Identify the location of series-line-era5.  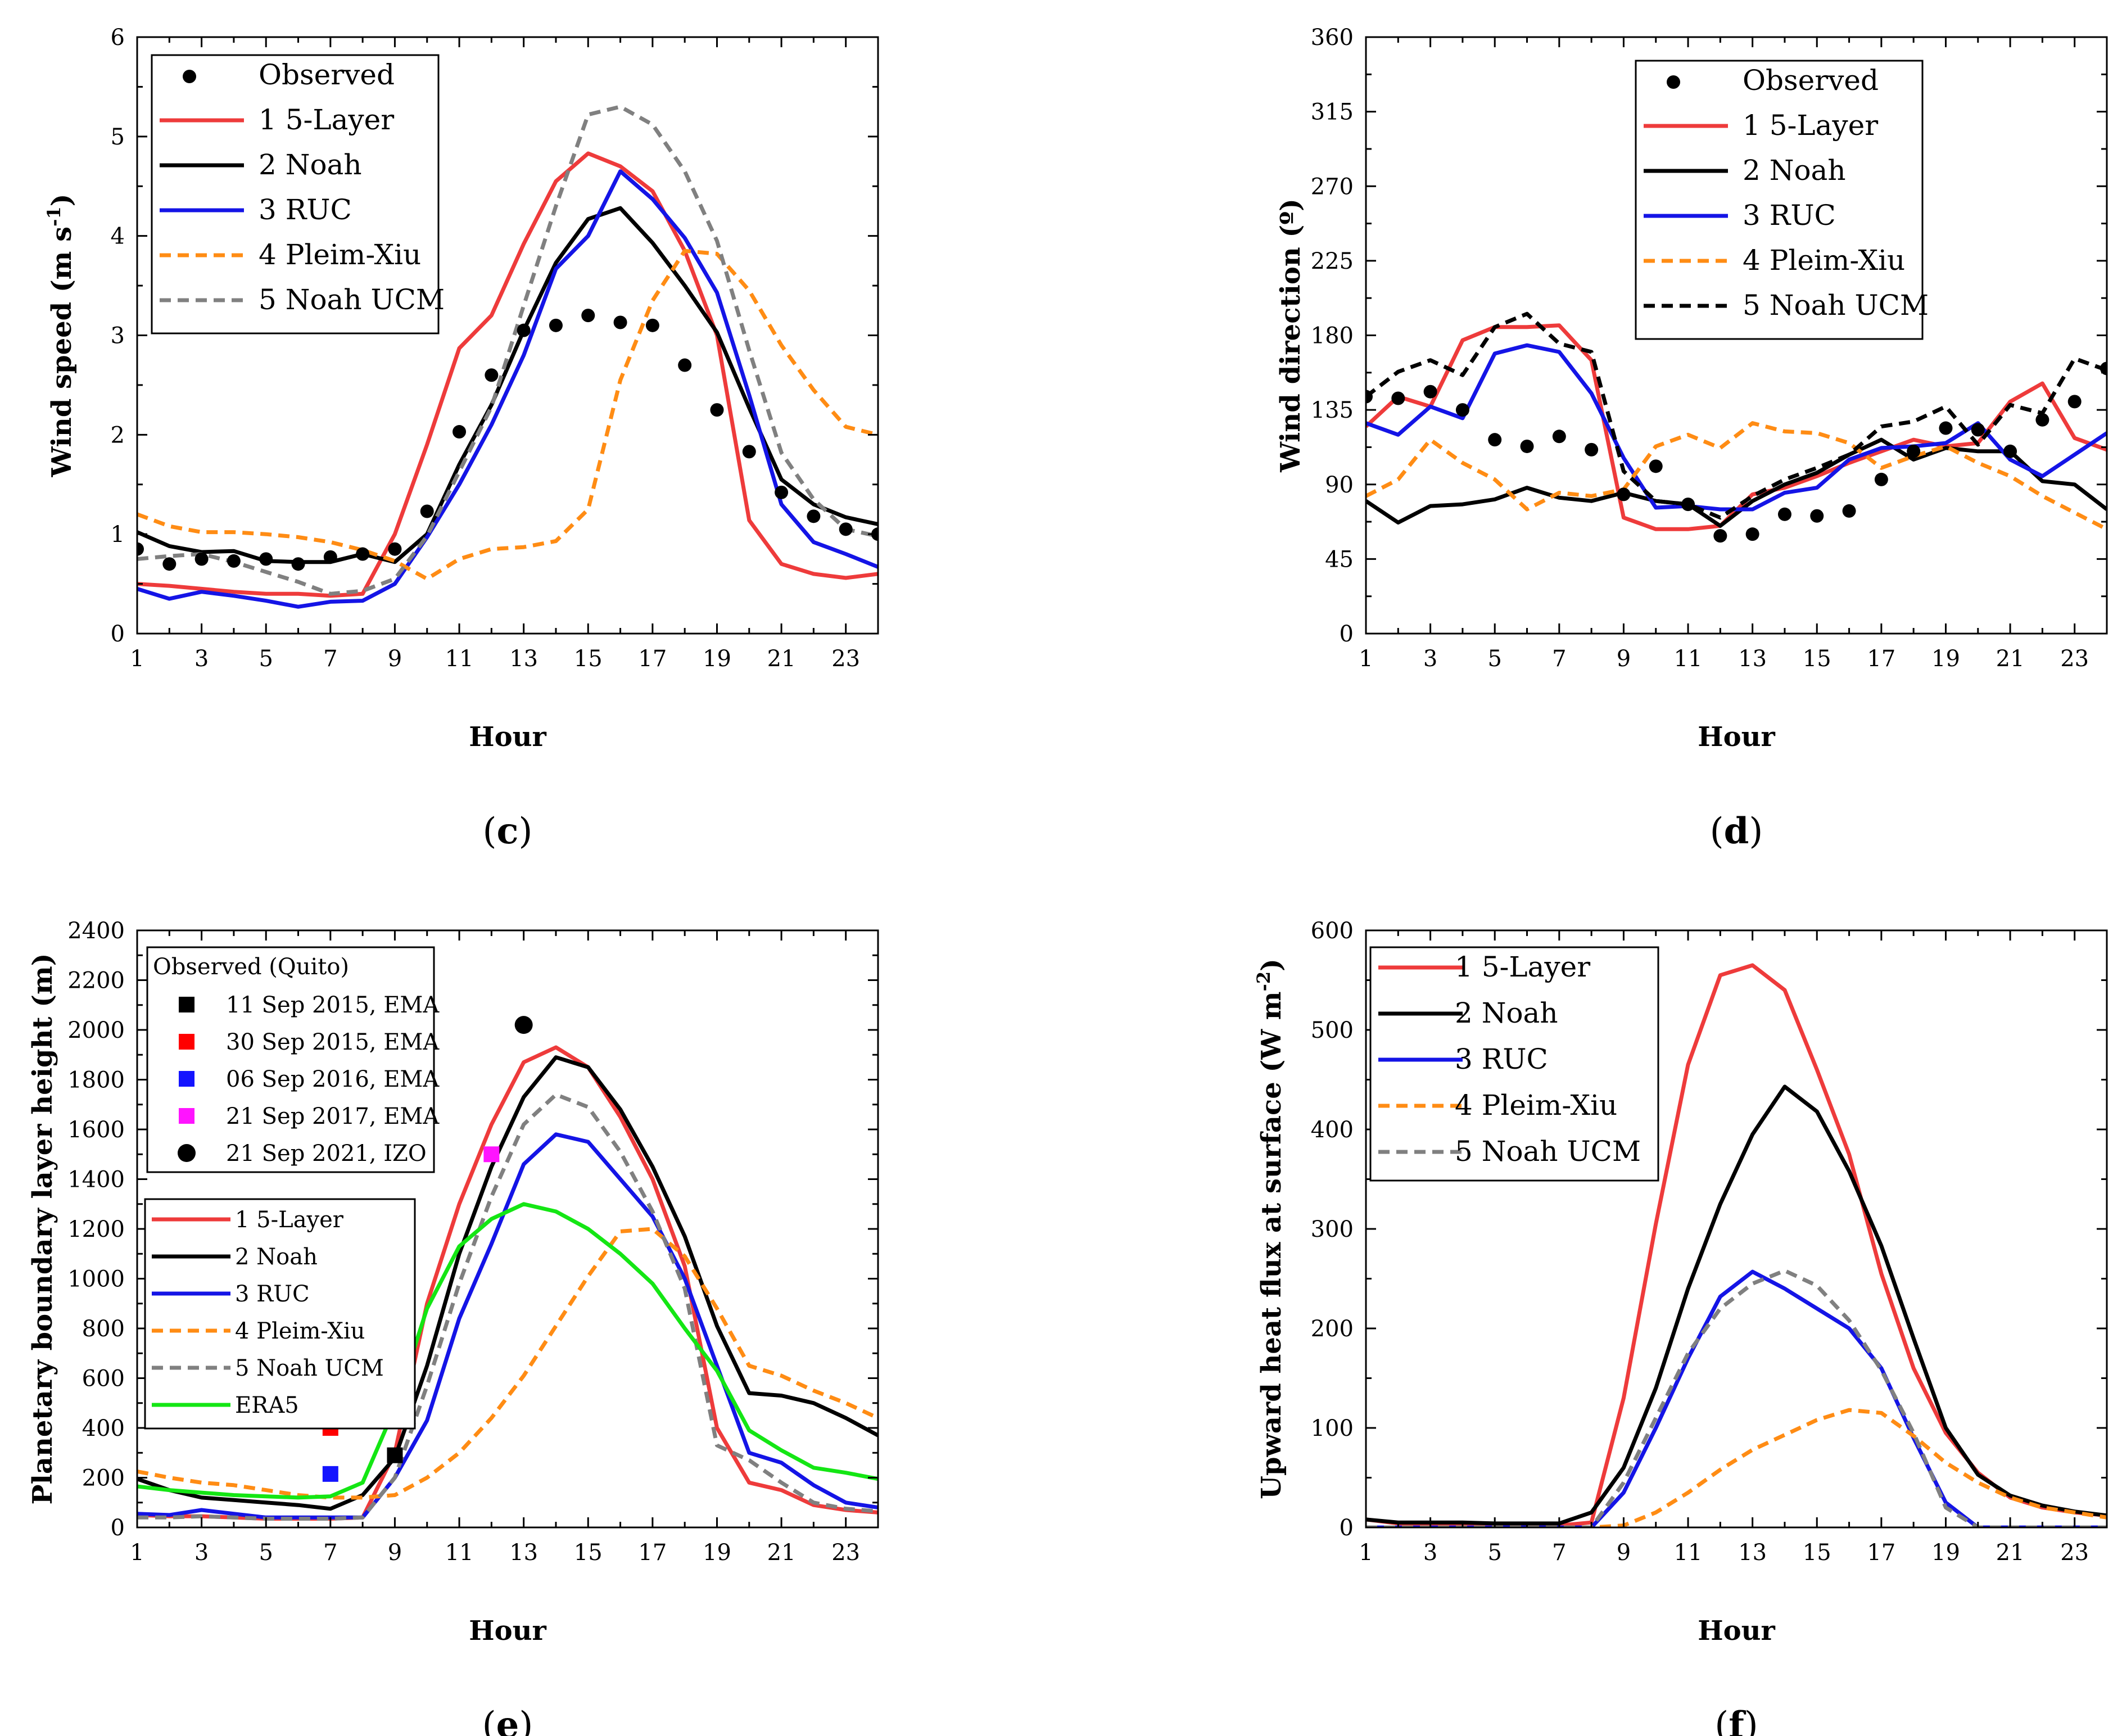
(507, 1351).